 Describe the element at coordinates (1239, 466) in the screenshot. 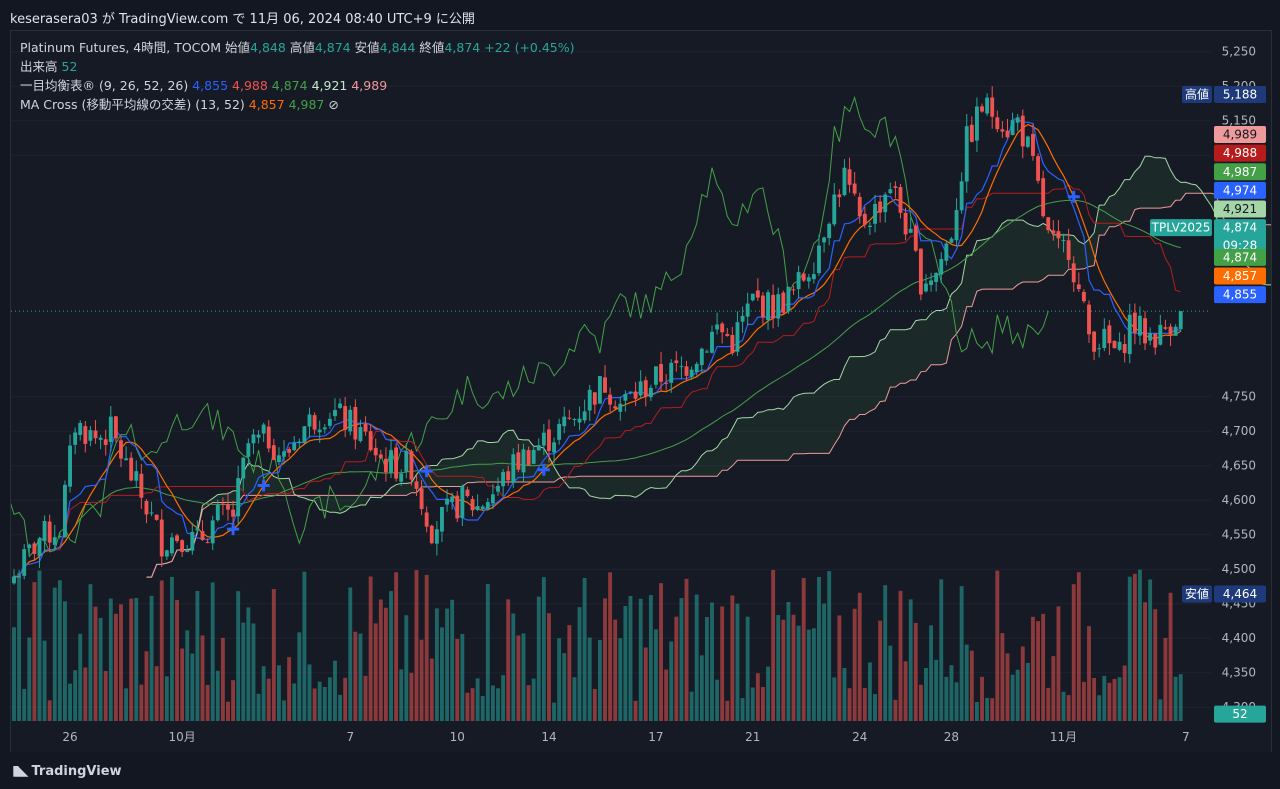

I see `price-tick-label: 4,650` at that location.